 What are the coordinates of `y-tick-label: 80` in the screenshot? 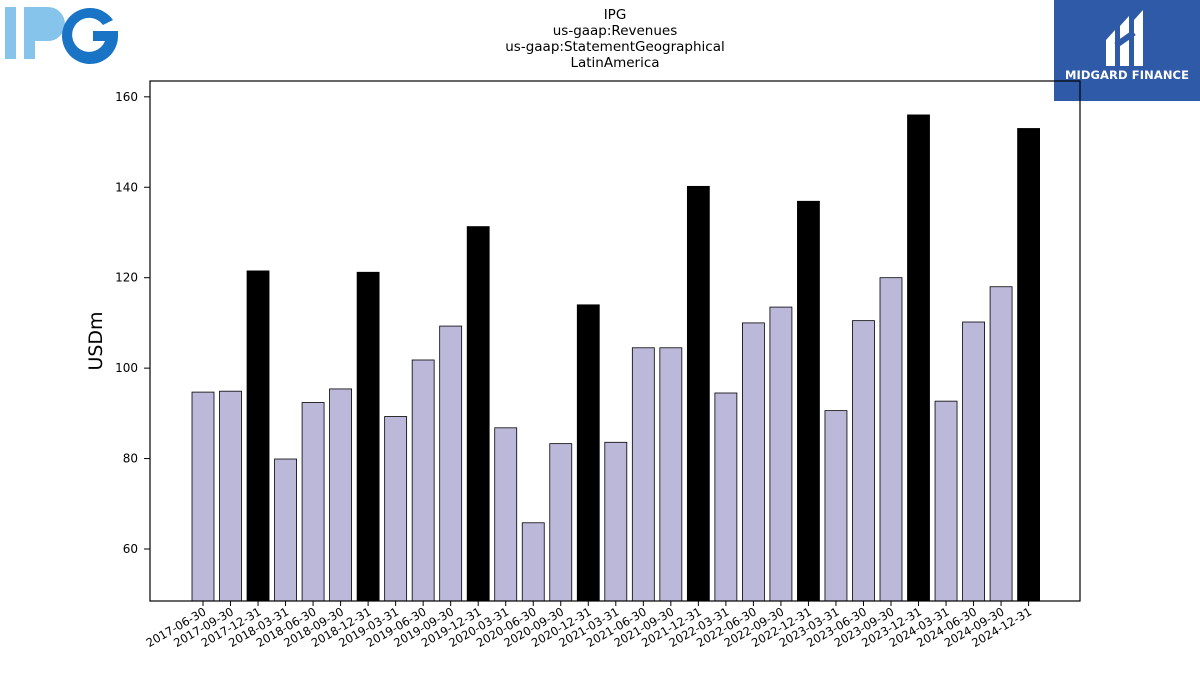 It's located at (130, 459).